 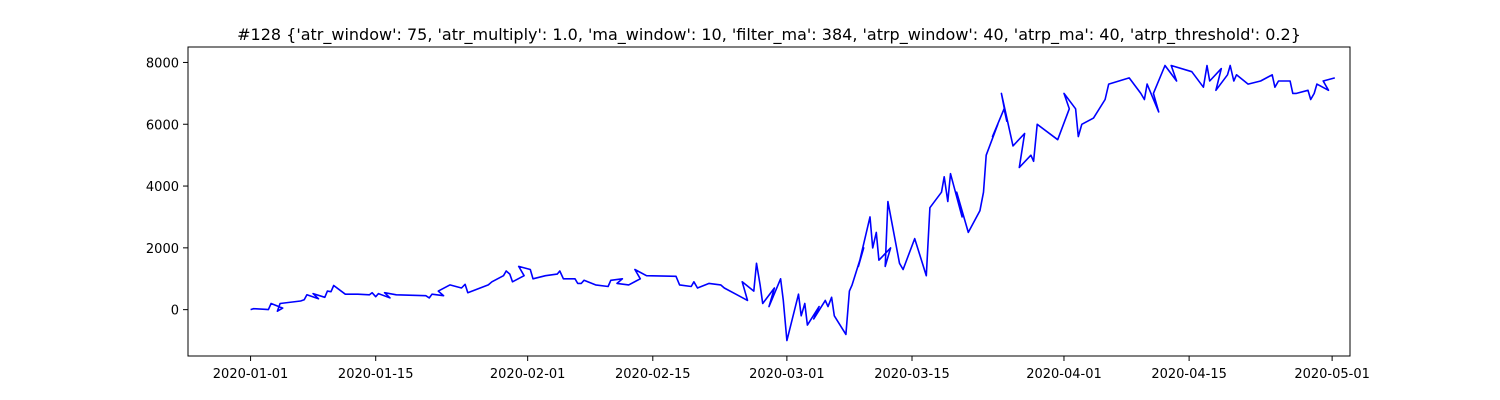 What do you see at coordinates (528, 374) in the screenshot?
I see `x-tick-label: 2020-02-01` at bounding box center [528, 374].